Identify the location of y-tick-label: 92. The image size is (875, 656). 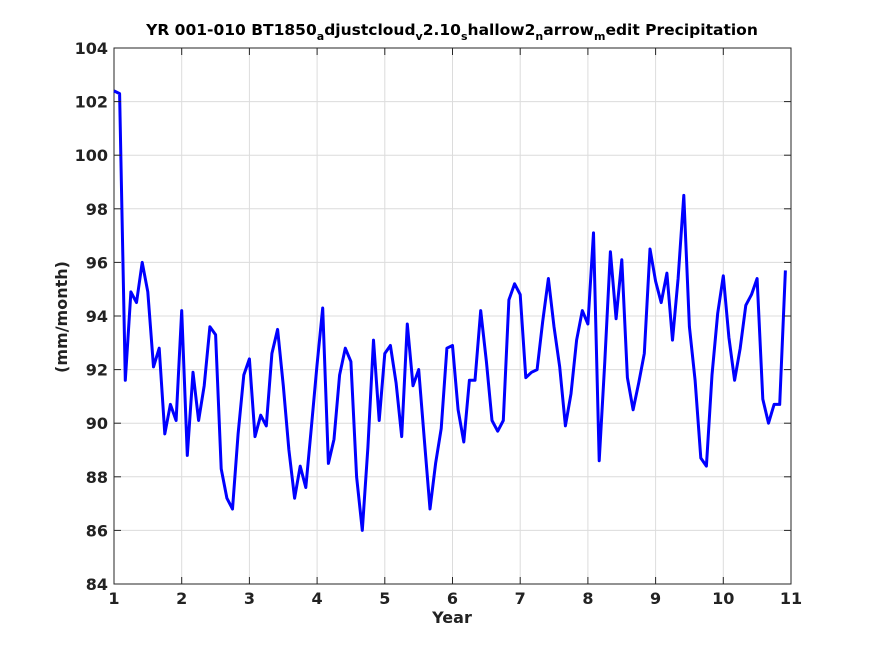
(97, 370).